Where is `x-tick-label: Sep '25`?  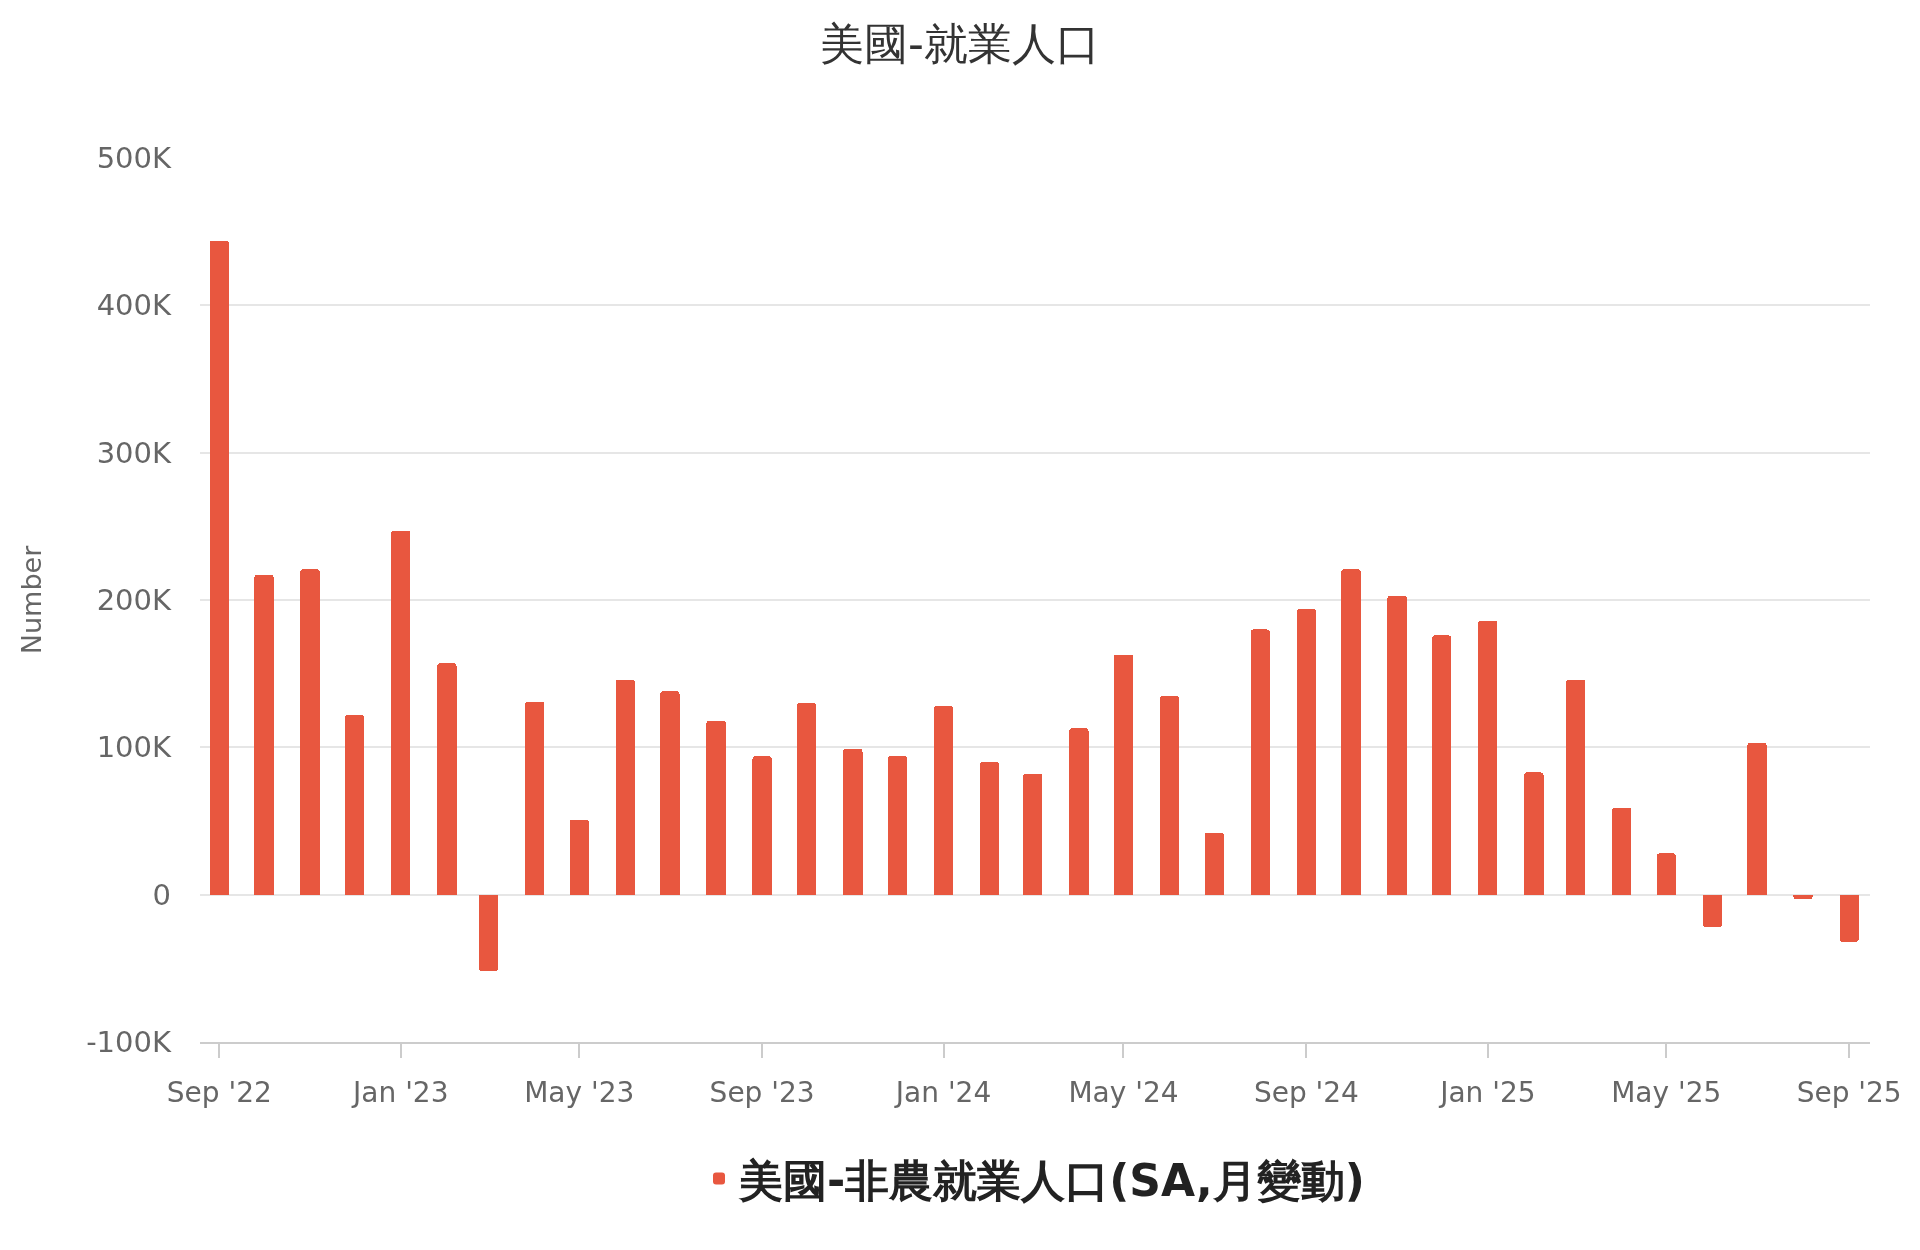 x-tick-label: Sep '25 is located at coordinates (1849, 1092).